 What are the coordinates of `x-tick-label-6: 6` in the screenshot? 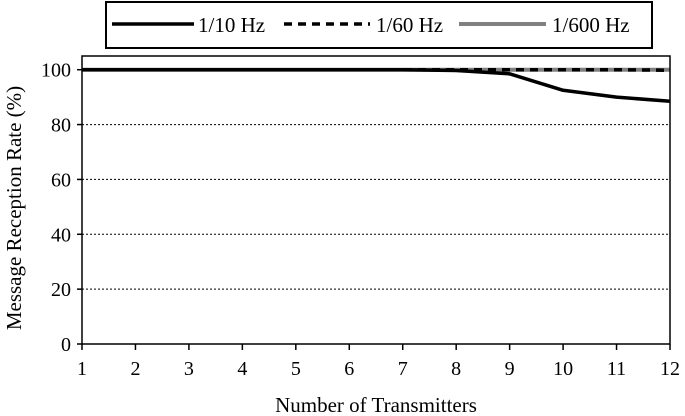 It's located at (349, 369).